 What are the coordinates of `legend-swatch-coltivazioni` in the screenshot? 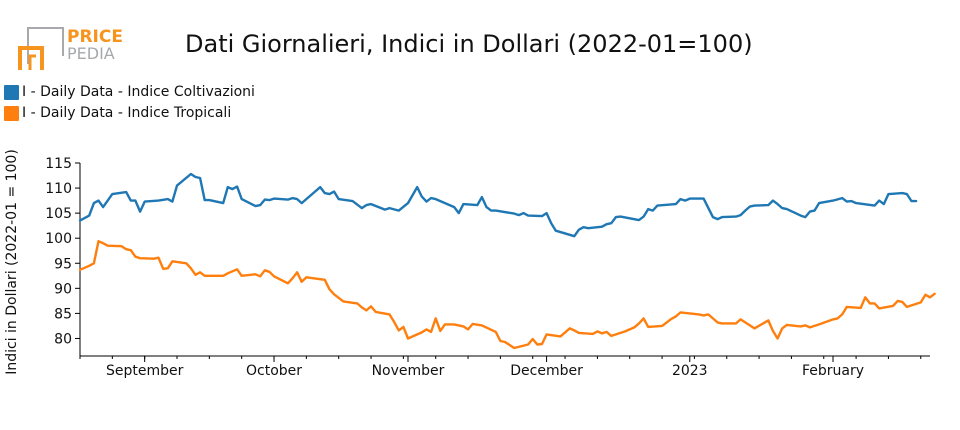 It's located at (11, 92).